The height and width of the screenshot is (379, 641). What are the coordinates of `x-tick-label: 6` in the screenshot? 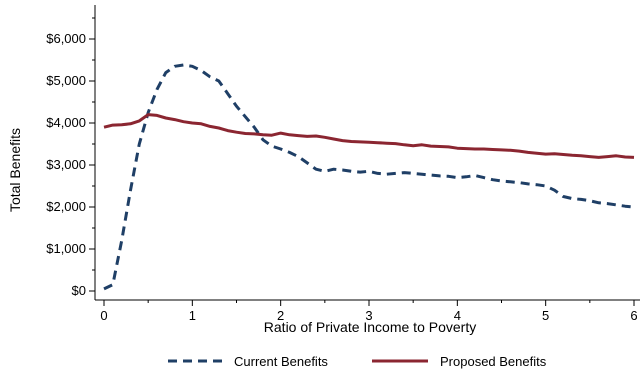 It's located at (633, 315).